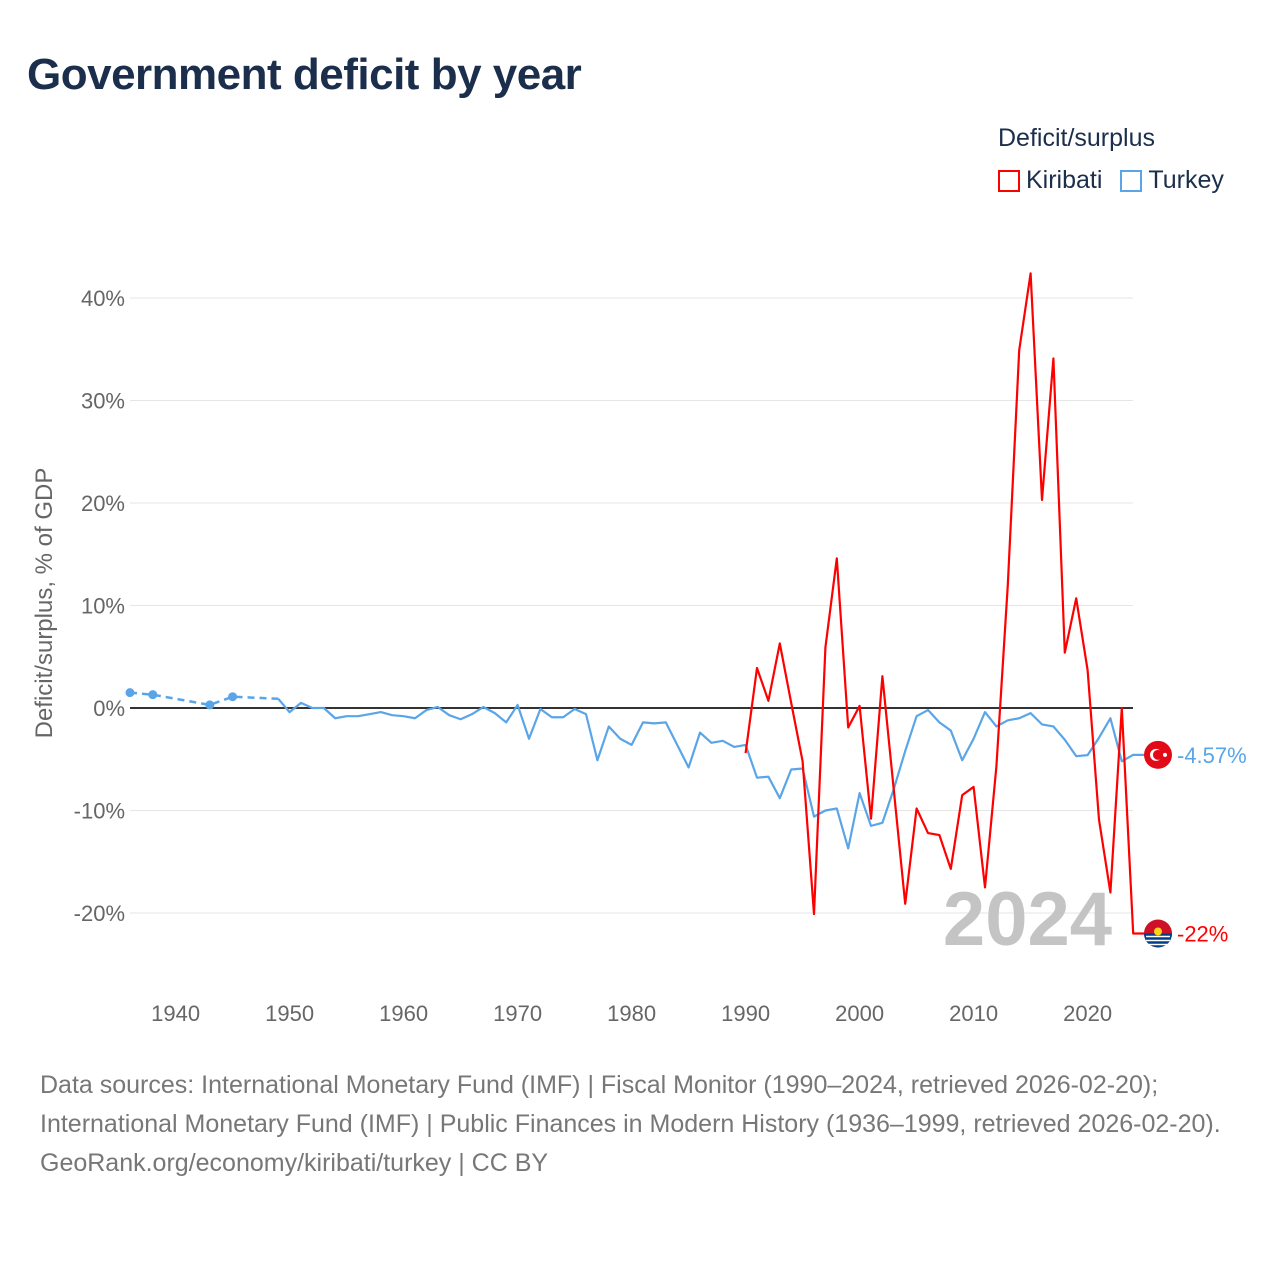  What do you see at coordinates (1009, 180) in the screenshot?
I see `legend-swatch-kiribati` at bounding box center [1009, 180].